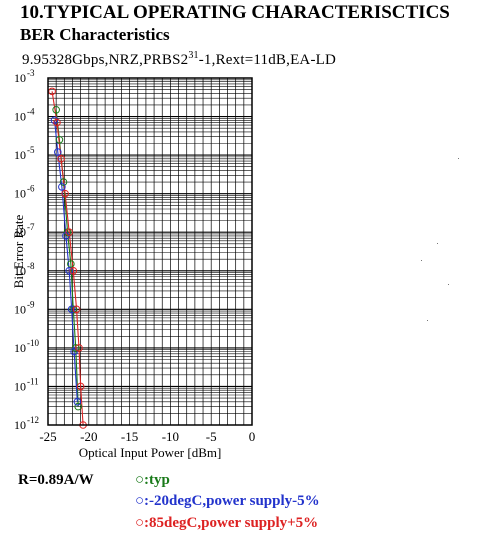 The width and height of the screenshot is (491, 536). Describe the element at coordinates (170, 436) in the screenshot. I see `x-tick-label: -10` at that location.